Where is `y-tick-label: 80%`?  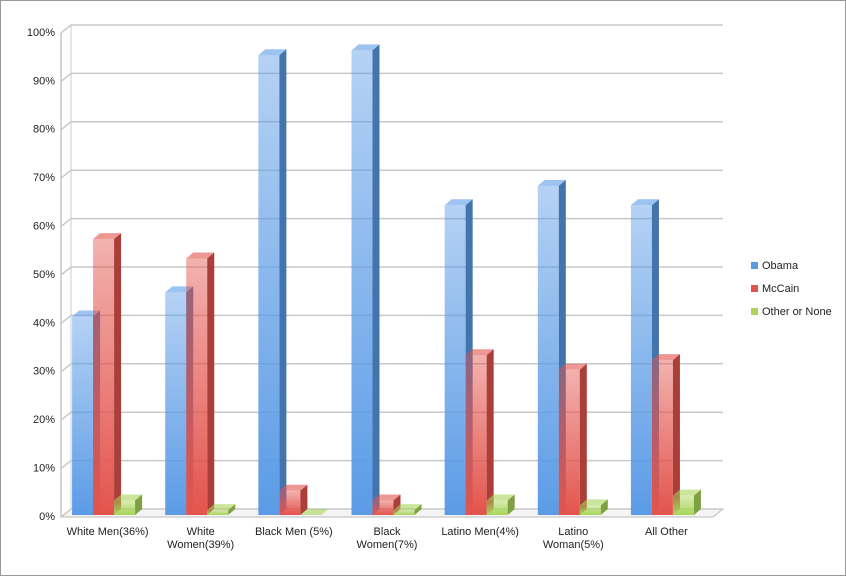
y-tick-label: 80% is located at coordinates (44, 130).